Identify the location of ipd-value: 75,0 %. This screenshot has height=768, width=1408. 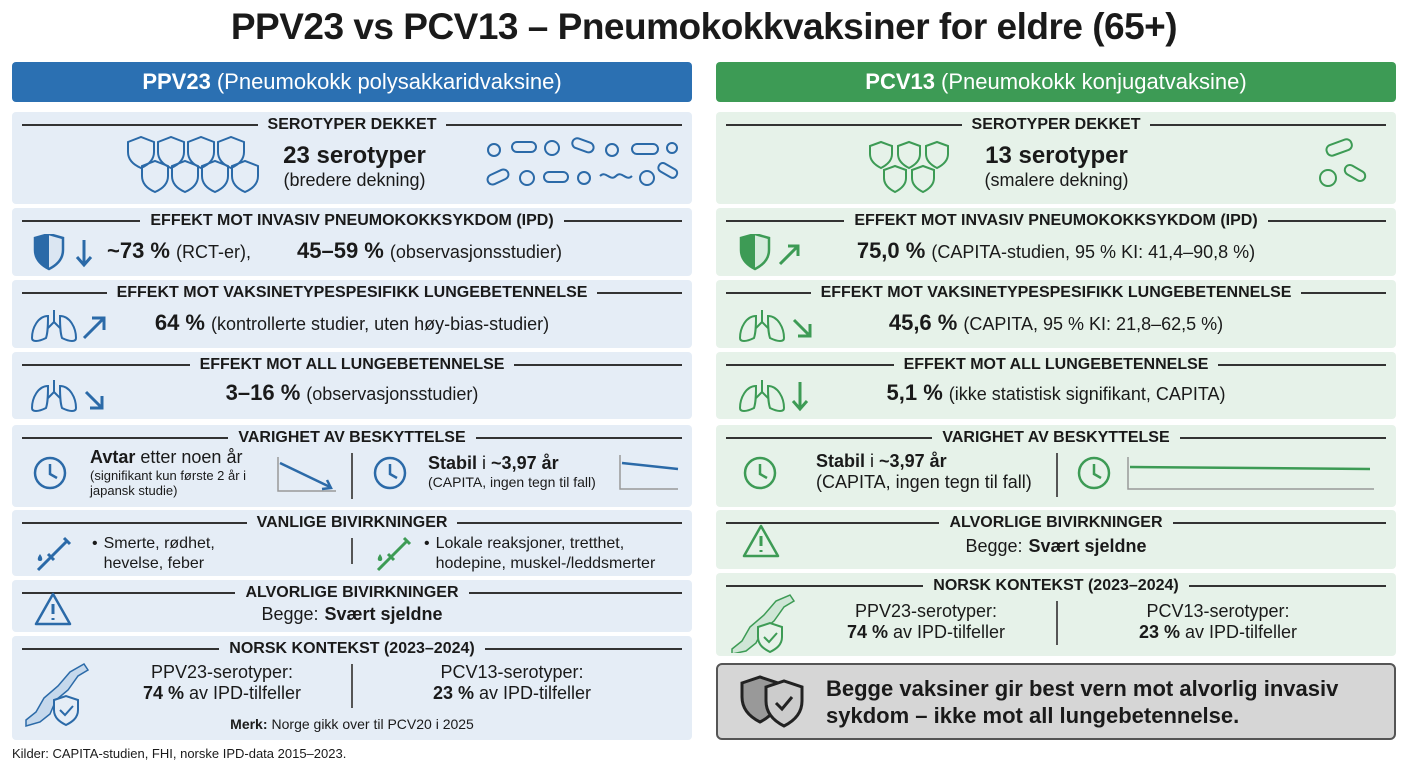
(891, 250).